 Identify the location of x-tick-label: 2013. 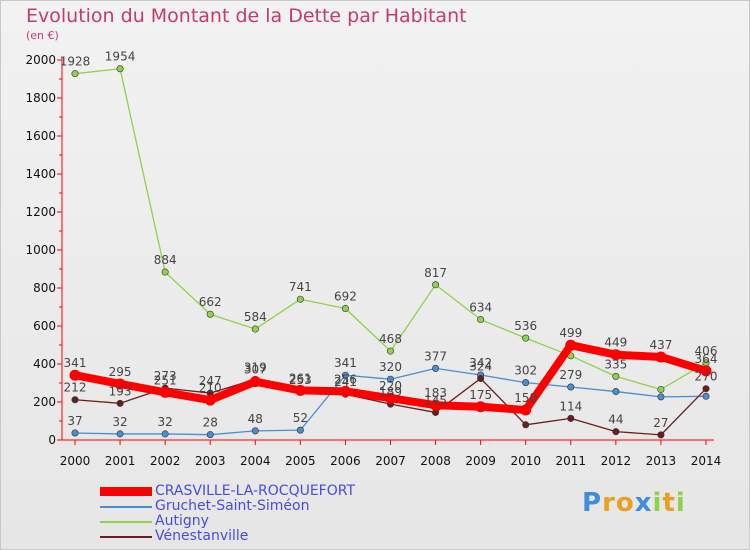
(661, 461).